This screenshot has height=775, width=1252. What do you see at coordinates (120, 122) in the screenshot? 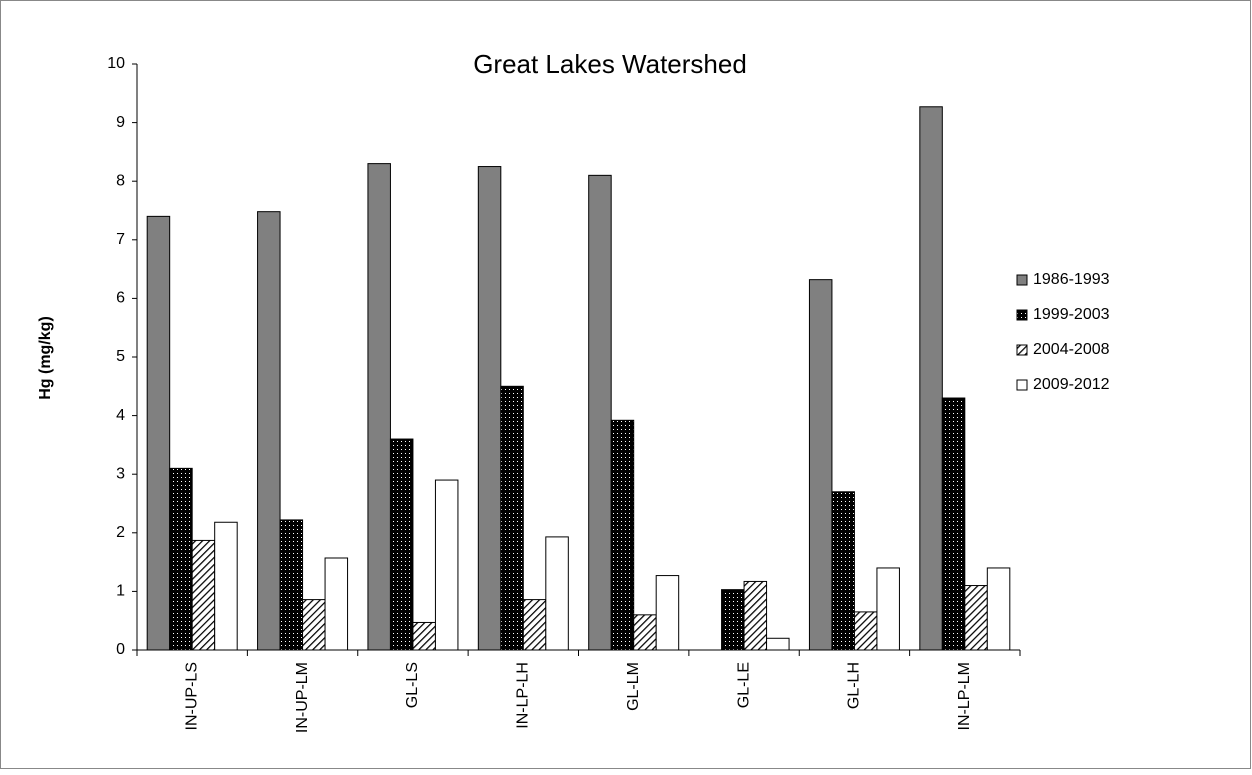
I see `y-tick-label: 9` at bounding box center [120, 122].